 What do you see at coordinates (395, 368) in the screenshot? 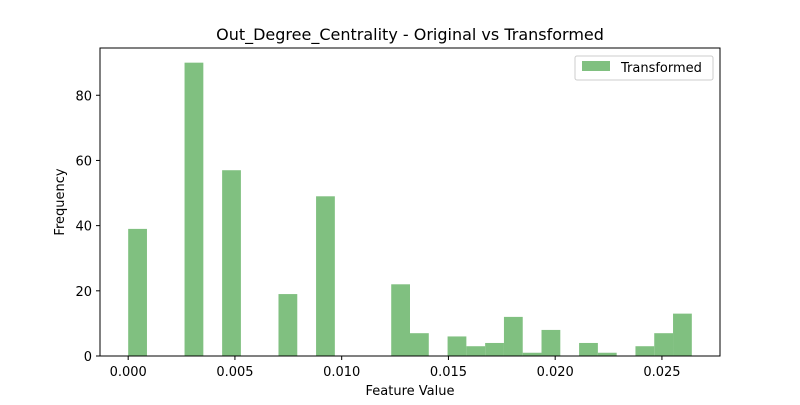
I see `x-axis-ticks: 0.000 0.005 0.010 0.015 0.020 0.025` at bounding box center [395, 368].